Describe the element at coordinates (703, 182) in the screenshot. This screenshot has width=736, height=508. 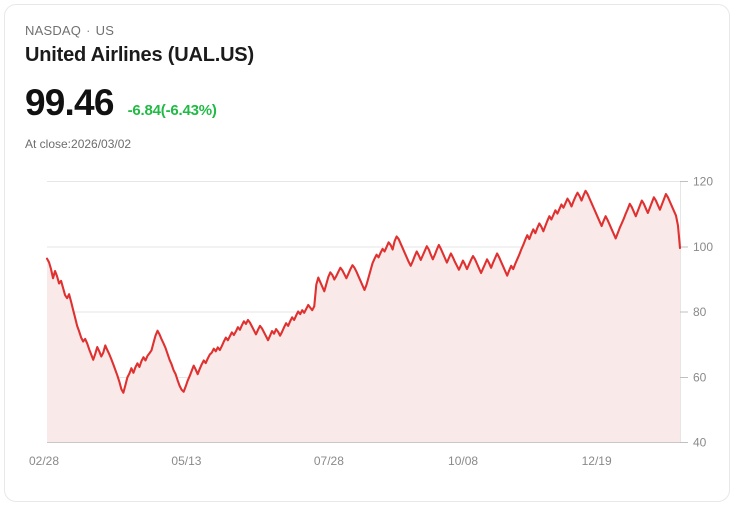
I see `y-tick-label: 120` at that location.